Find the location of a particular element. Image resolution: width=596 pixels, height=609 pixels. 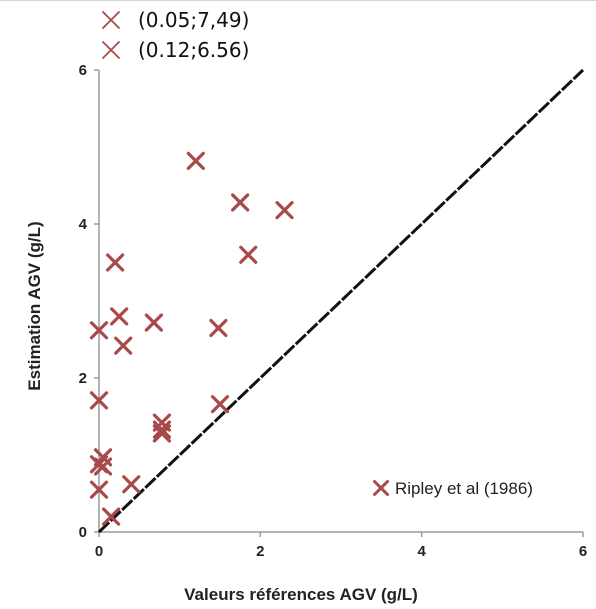

x-tick-label: 6 is located at coordinates (583, 551).